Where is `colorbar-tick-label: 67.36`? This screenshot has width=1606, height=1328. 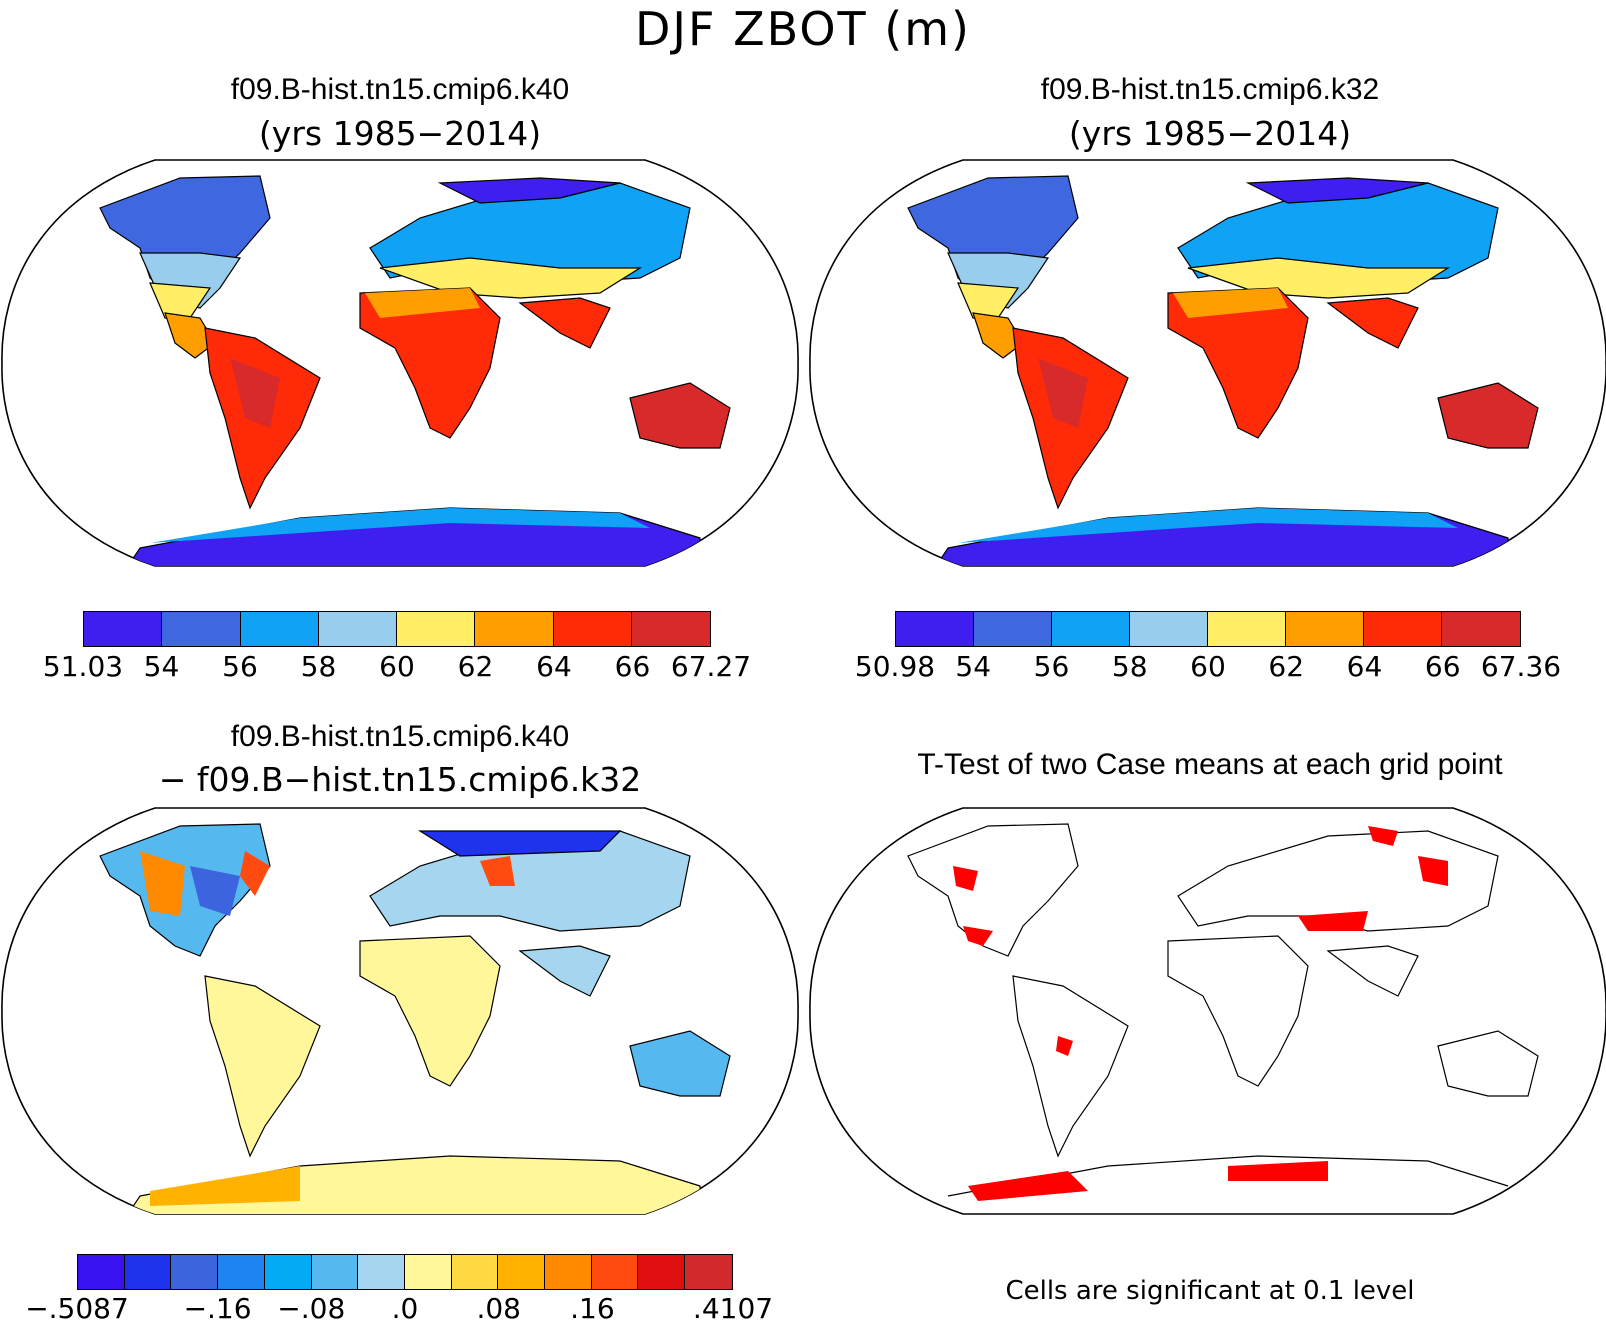
colorbar-tick-label: 67.36 is located at coordinates (1521, 666).